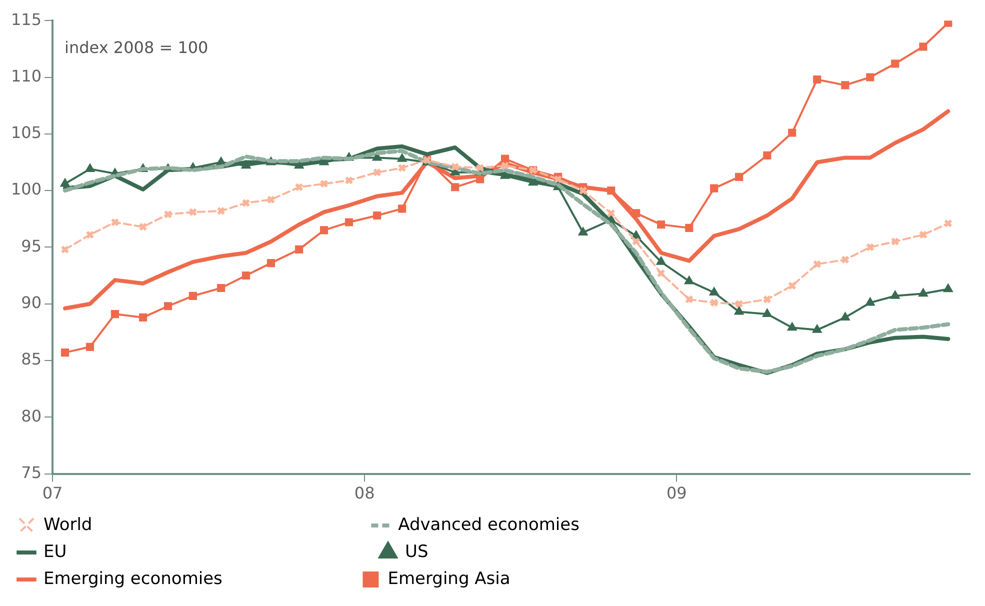 Image resolution: width=985 pixels, height=606 pixels. What do you see at coordinates (26, 132) in the screenshot?
I see `y-tick-label: 105` at bounding box center [26, 132].